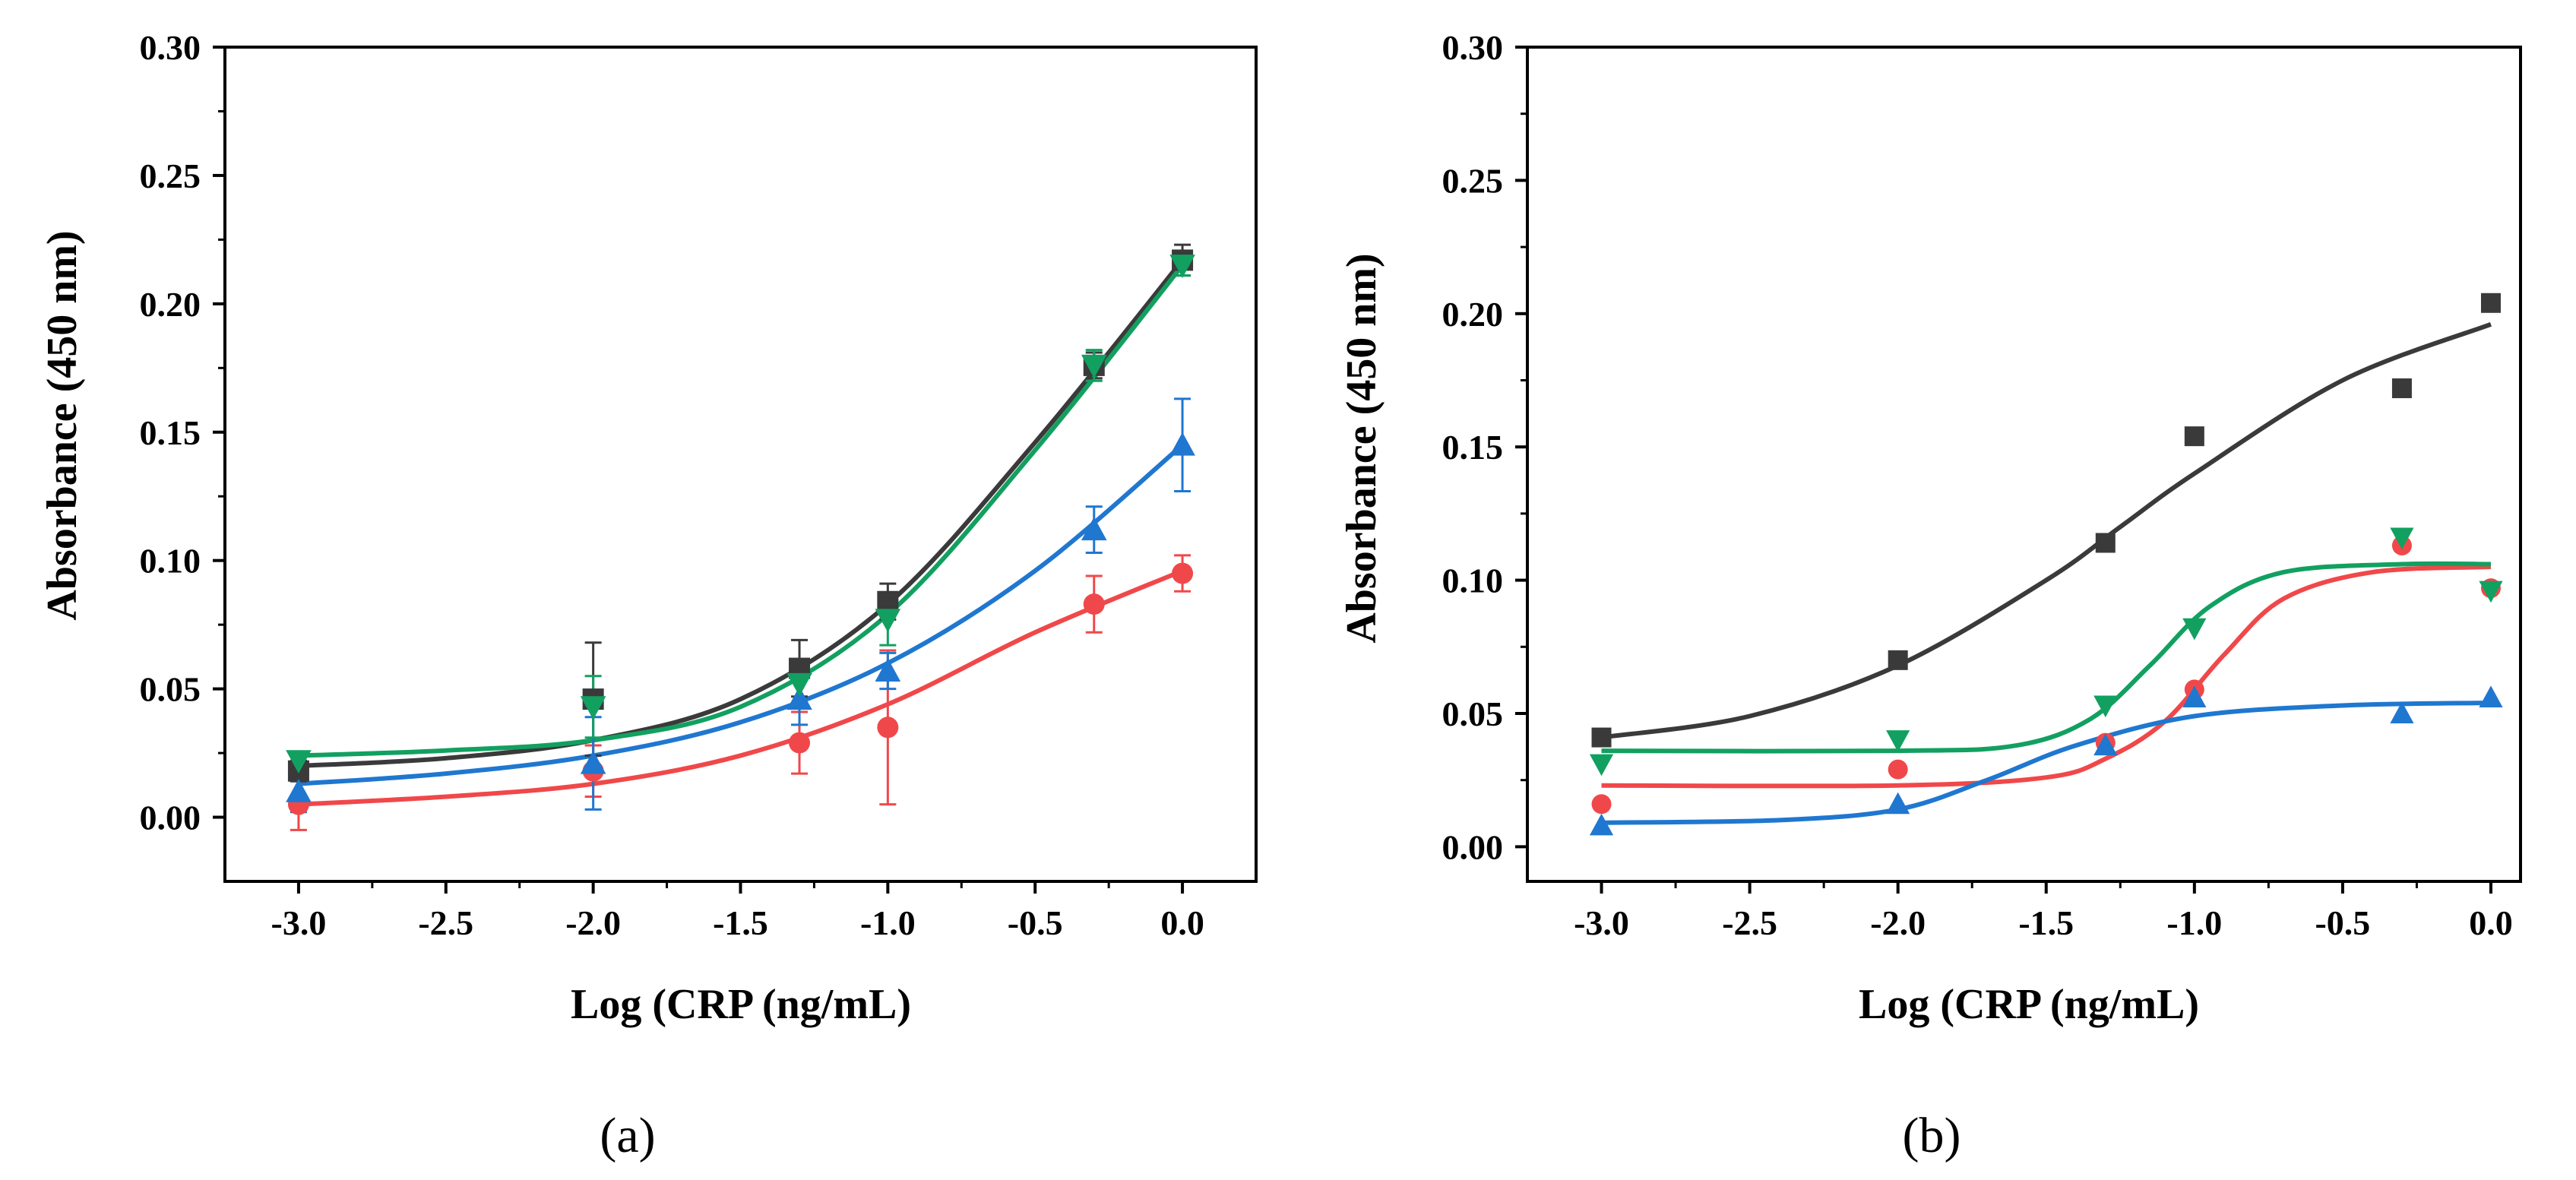  What do you see at coordinates (888, 922) in the screenshot?
I see `panel-a-x-tick-label: -1.0` at bounding box center [888, 922].